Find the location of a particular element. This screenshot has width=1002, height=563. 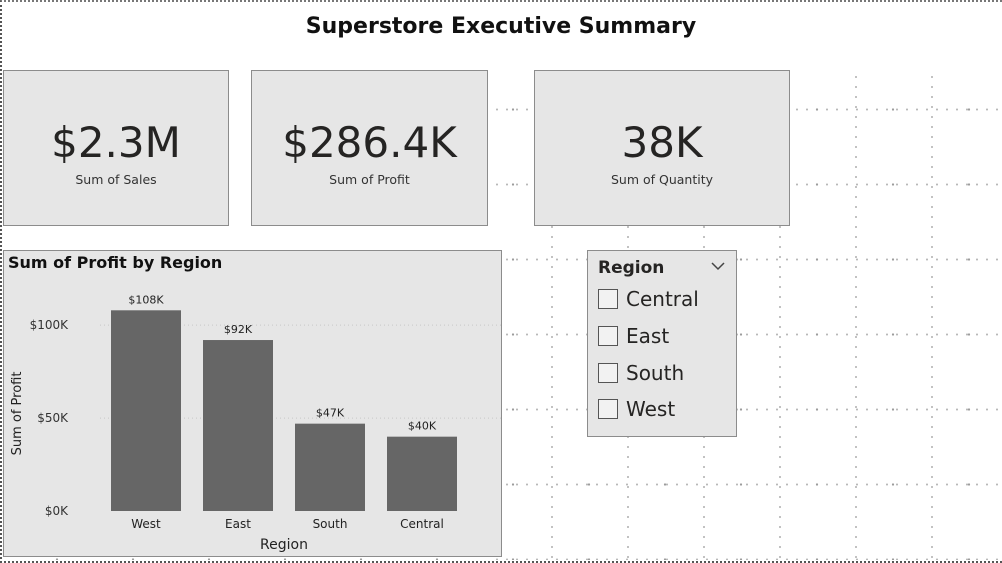

region-slicer: Region Central East South West is located at coordinates (662, 343).